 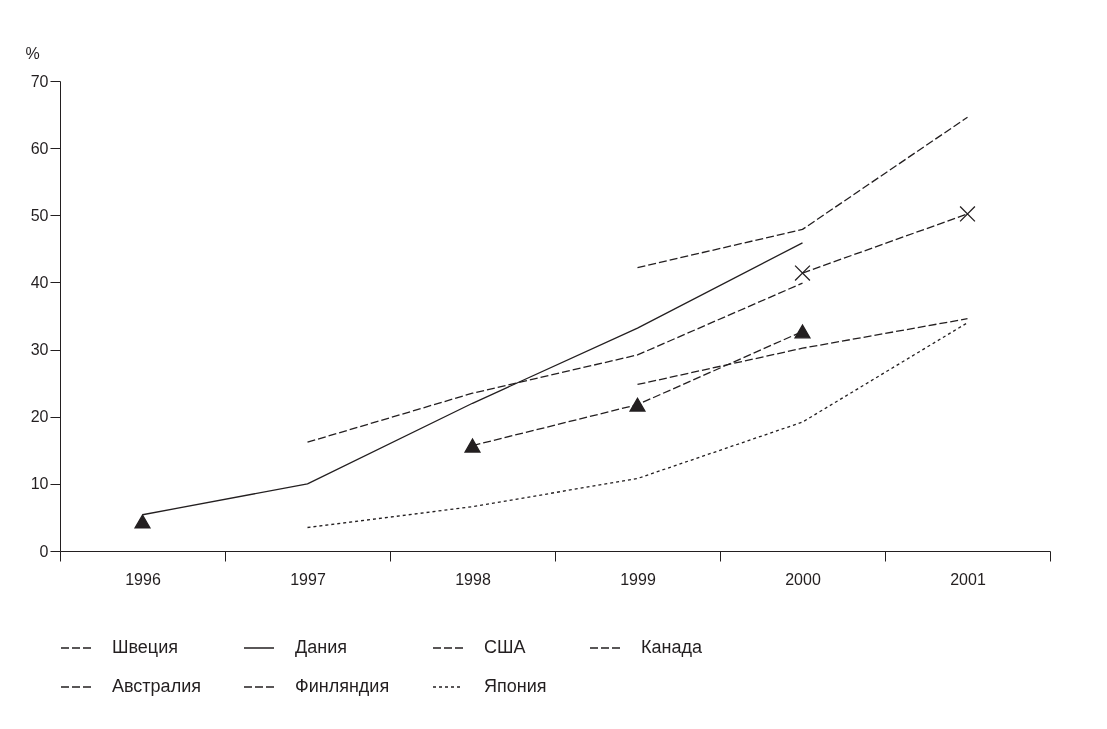 What do you see at coordinates (145, 647) in the screenshot?
I see `legend-label: Швеция` at bounding box center [145, 647].